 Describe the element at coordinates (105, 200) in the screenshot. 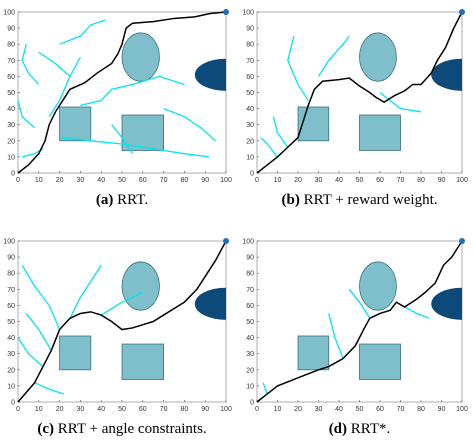

I see `caption-tag: (a)` at that location.